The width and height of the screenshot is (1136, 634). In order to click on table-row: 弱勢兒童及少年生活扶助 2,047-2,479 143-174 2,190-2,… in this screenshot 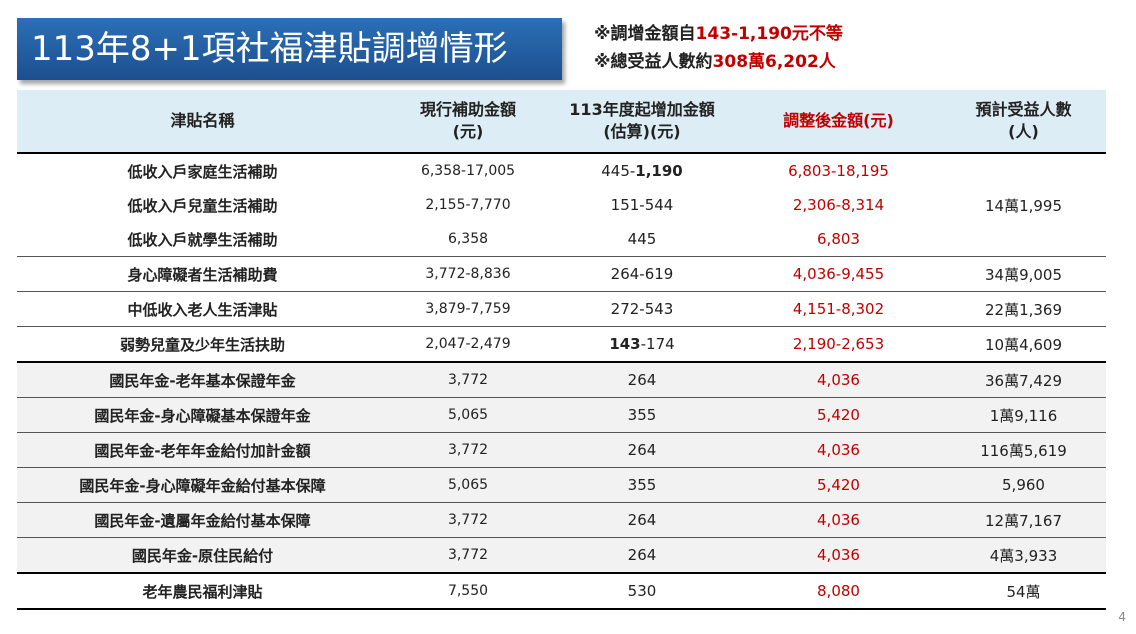, I will do `click(561, 344)`.